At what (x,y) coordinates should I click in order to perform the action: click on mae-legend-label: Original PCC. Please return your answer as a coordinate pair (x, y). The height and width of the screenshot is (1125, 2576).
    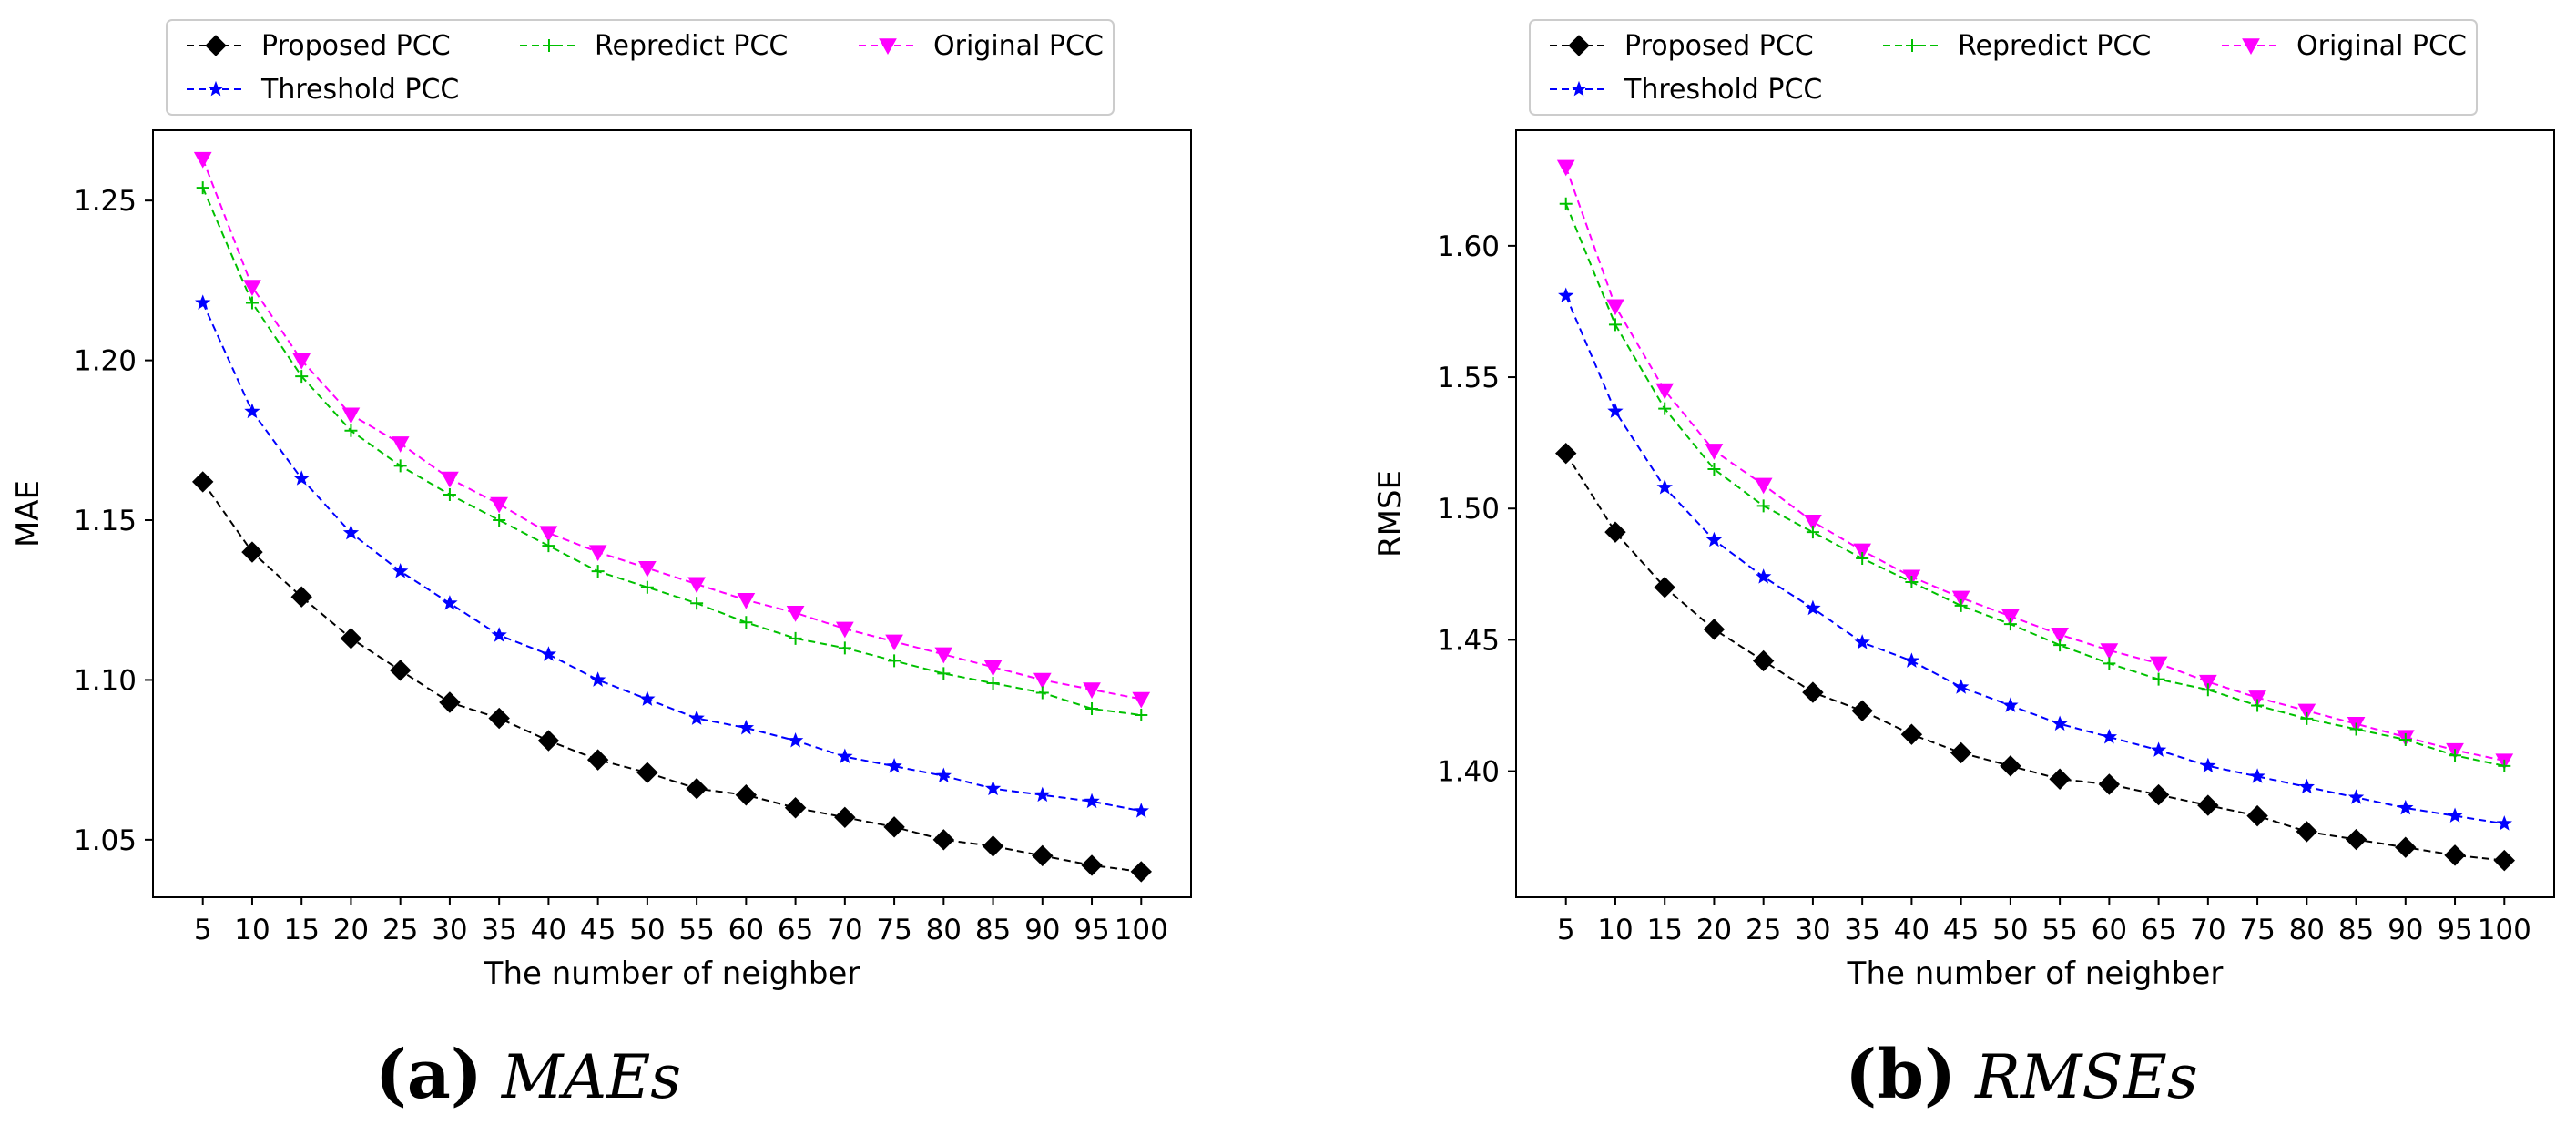
    Looking at the image, I should click on (1018, 46).